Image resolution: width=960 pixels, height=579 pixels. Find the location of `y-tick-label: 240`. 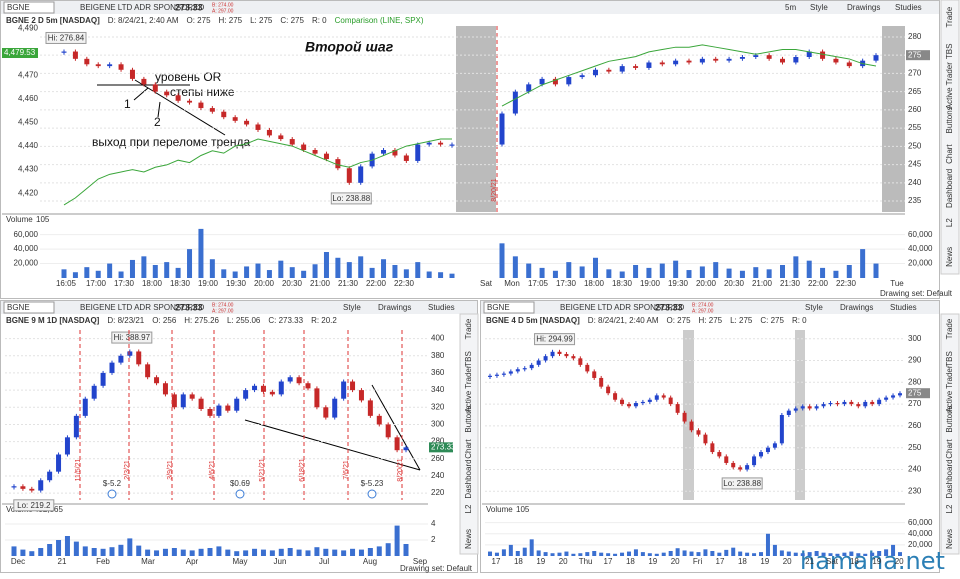

y-tick-label: 240 is located at coordinates (915, 469).